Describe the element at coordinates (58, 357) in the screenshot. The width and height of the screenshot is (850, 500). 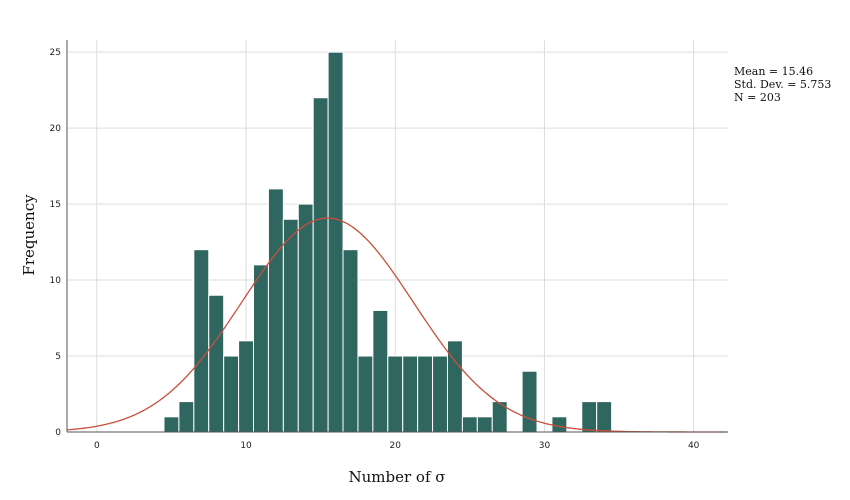
I see `y-tick-label: 5` at that location.